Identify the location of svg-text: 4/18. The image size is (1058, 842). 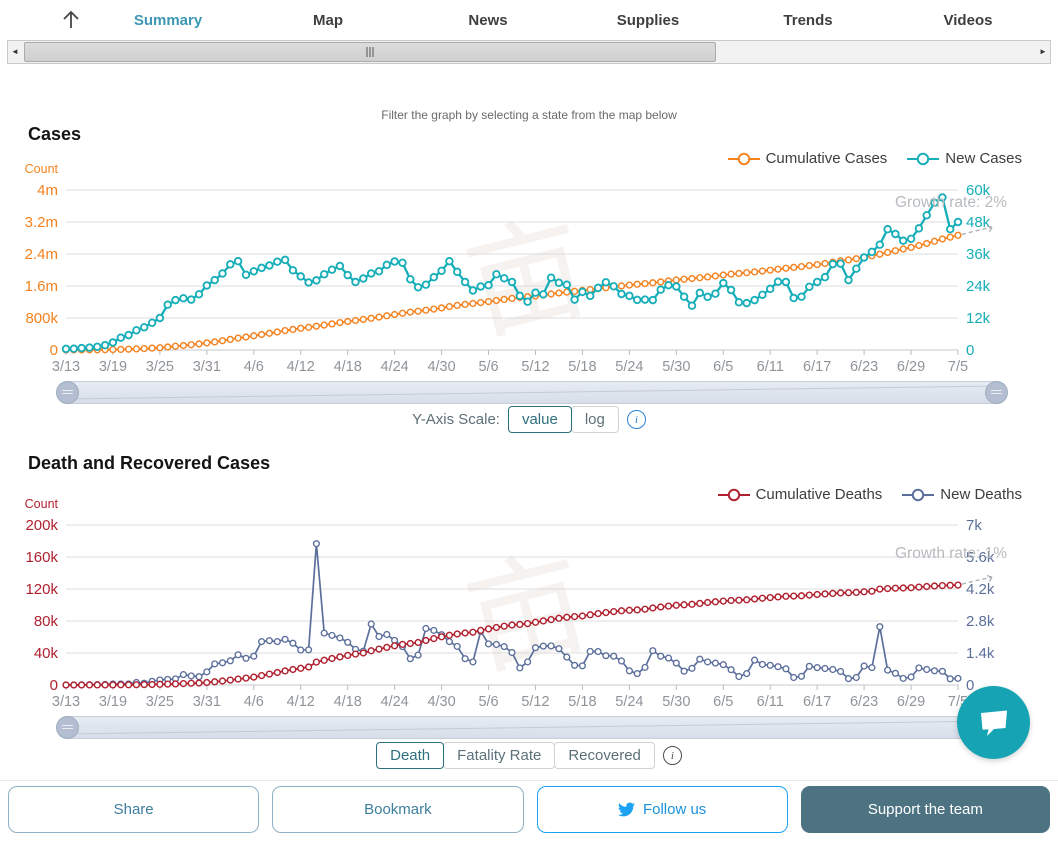
(348, 367).